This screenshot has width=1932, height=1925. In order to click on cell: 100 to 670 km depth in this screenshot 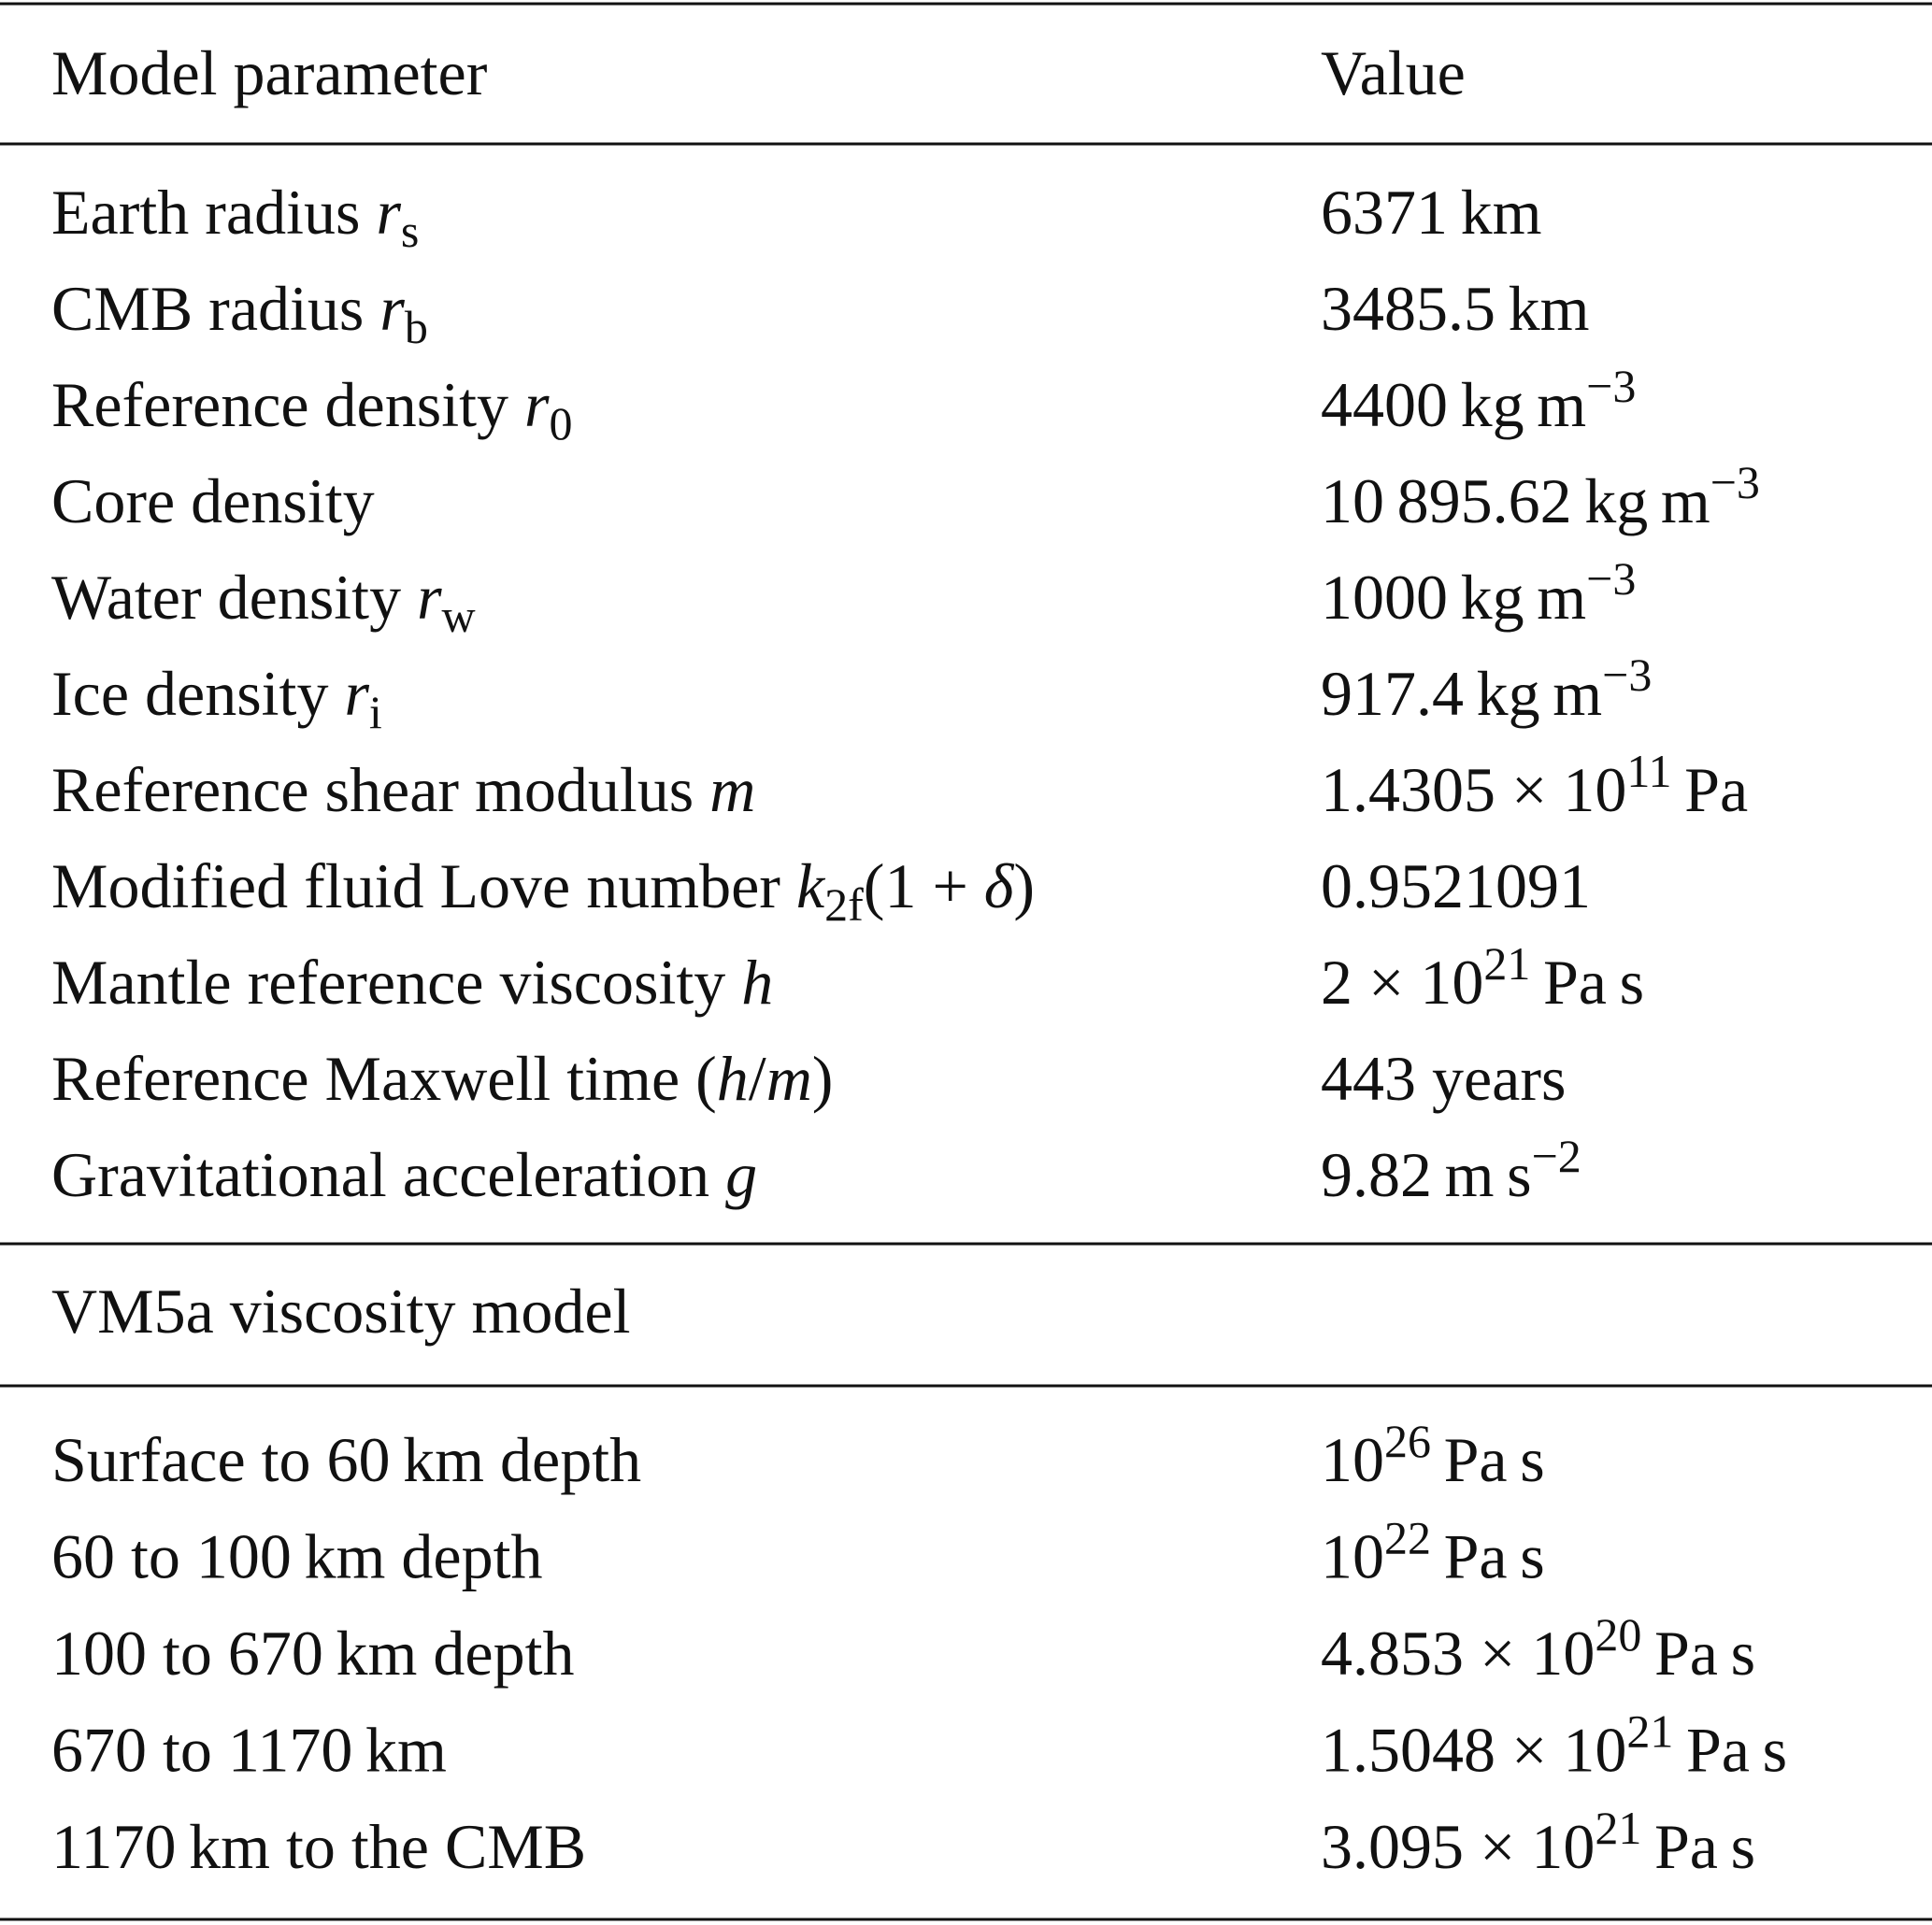, I will do `click(312, 1653)`.